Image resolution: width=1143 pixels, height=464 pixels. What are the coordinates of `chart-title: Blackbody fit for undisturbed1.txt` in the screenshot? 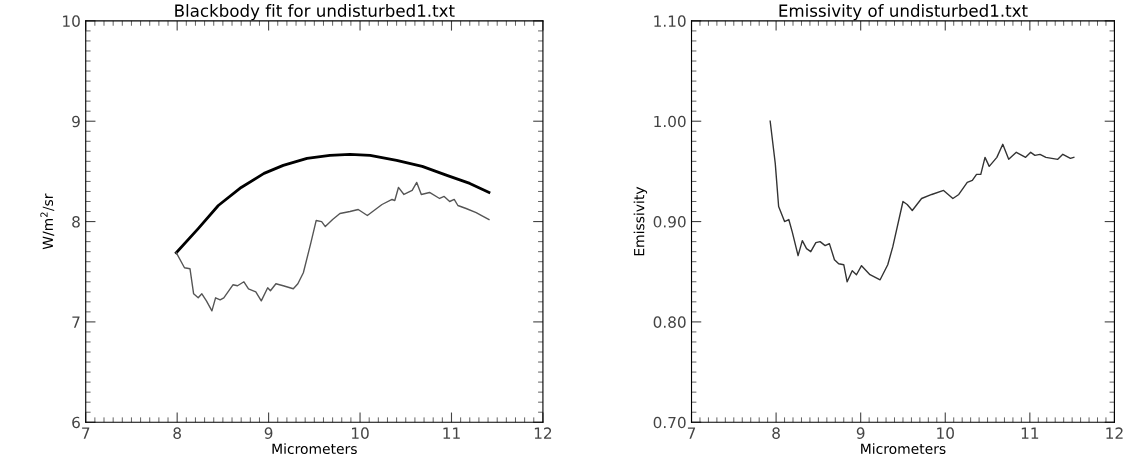 It's located at (315, 12).